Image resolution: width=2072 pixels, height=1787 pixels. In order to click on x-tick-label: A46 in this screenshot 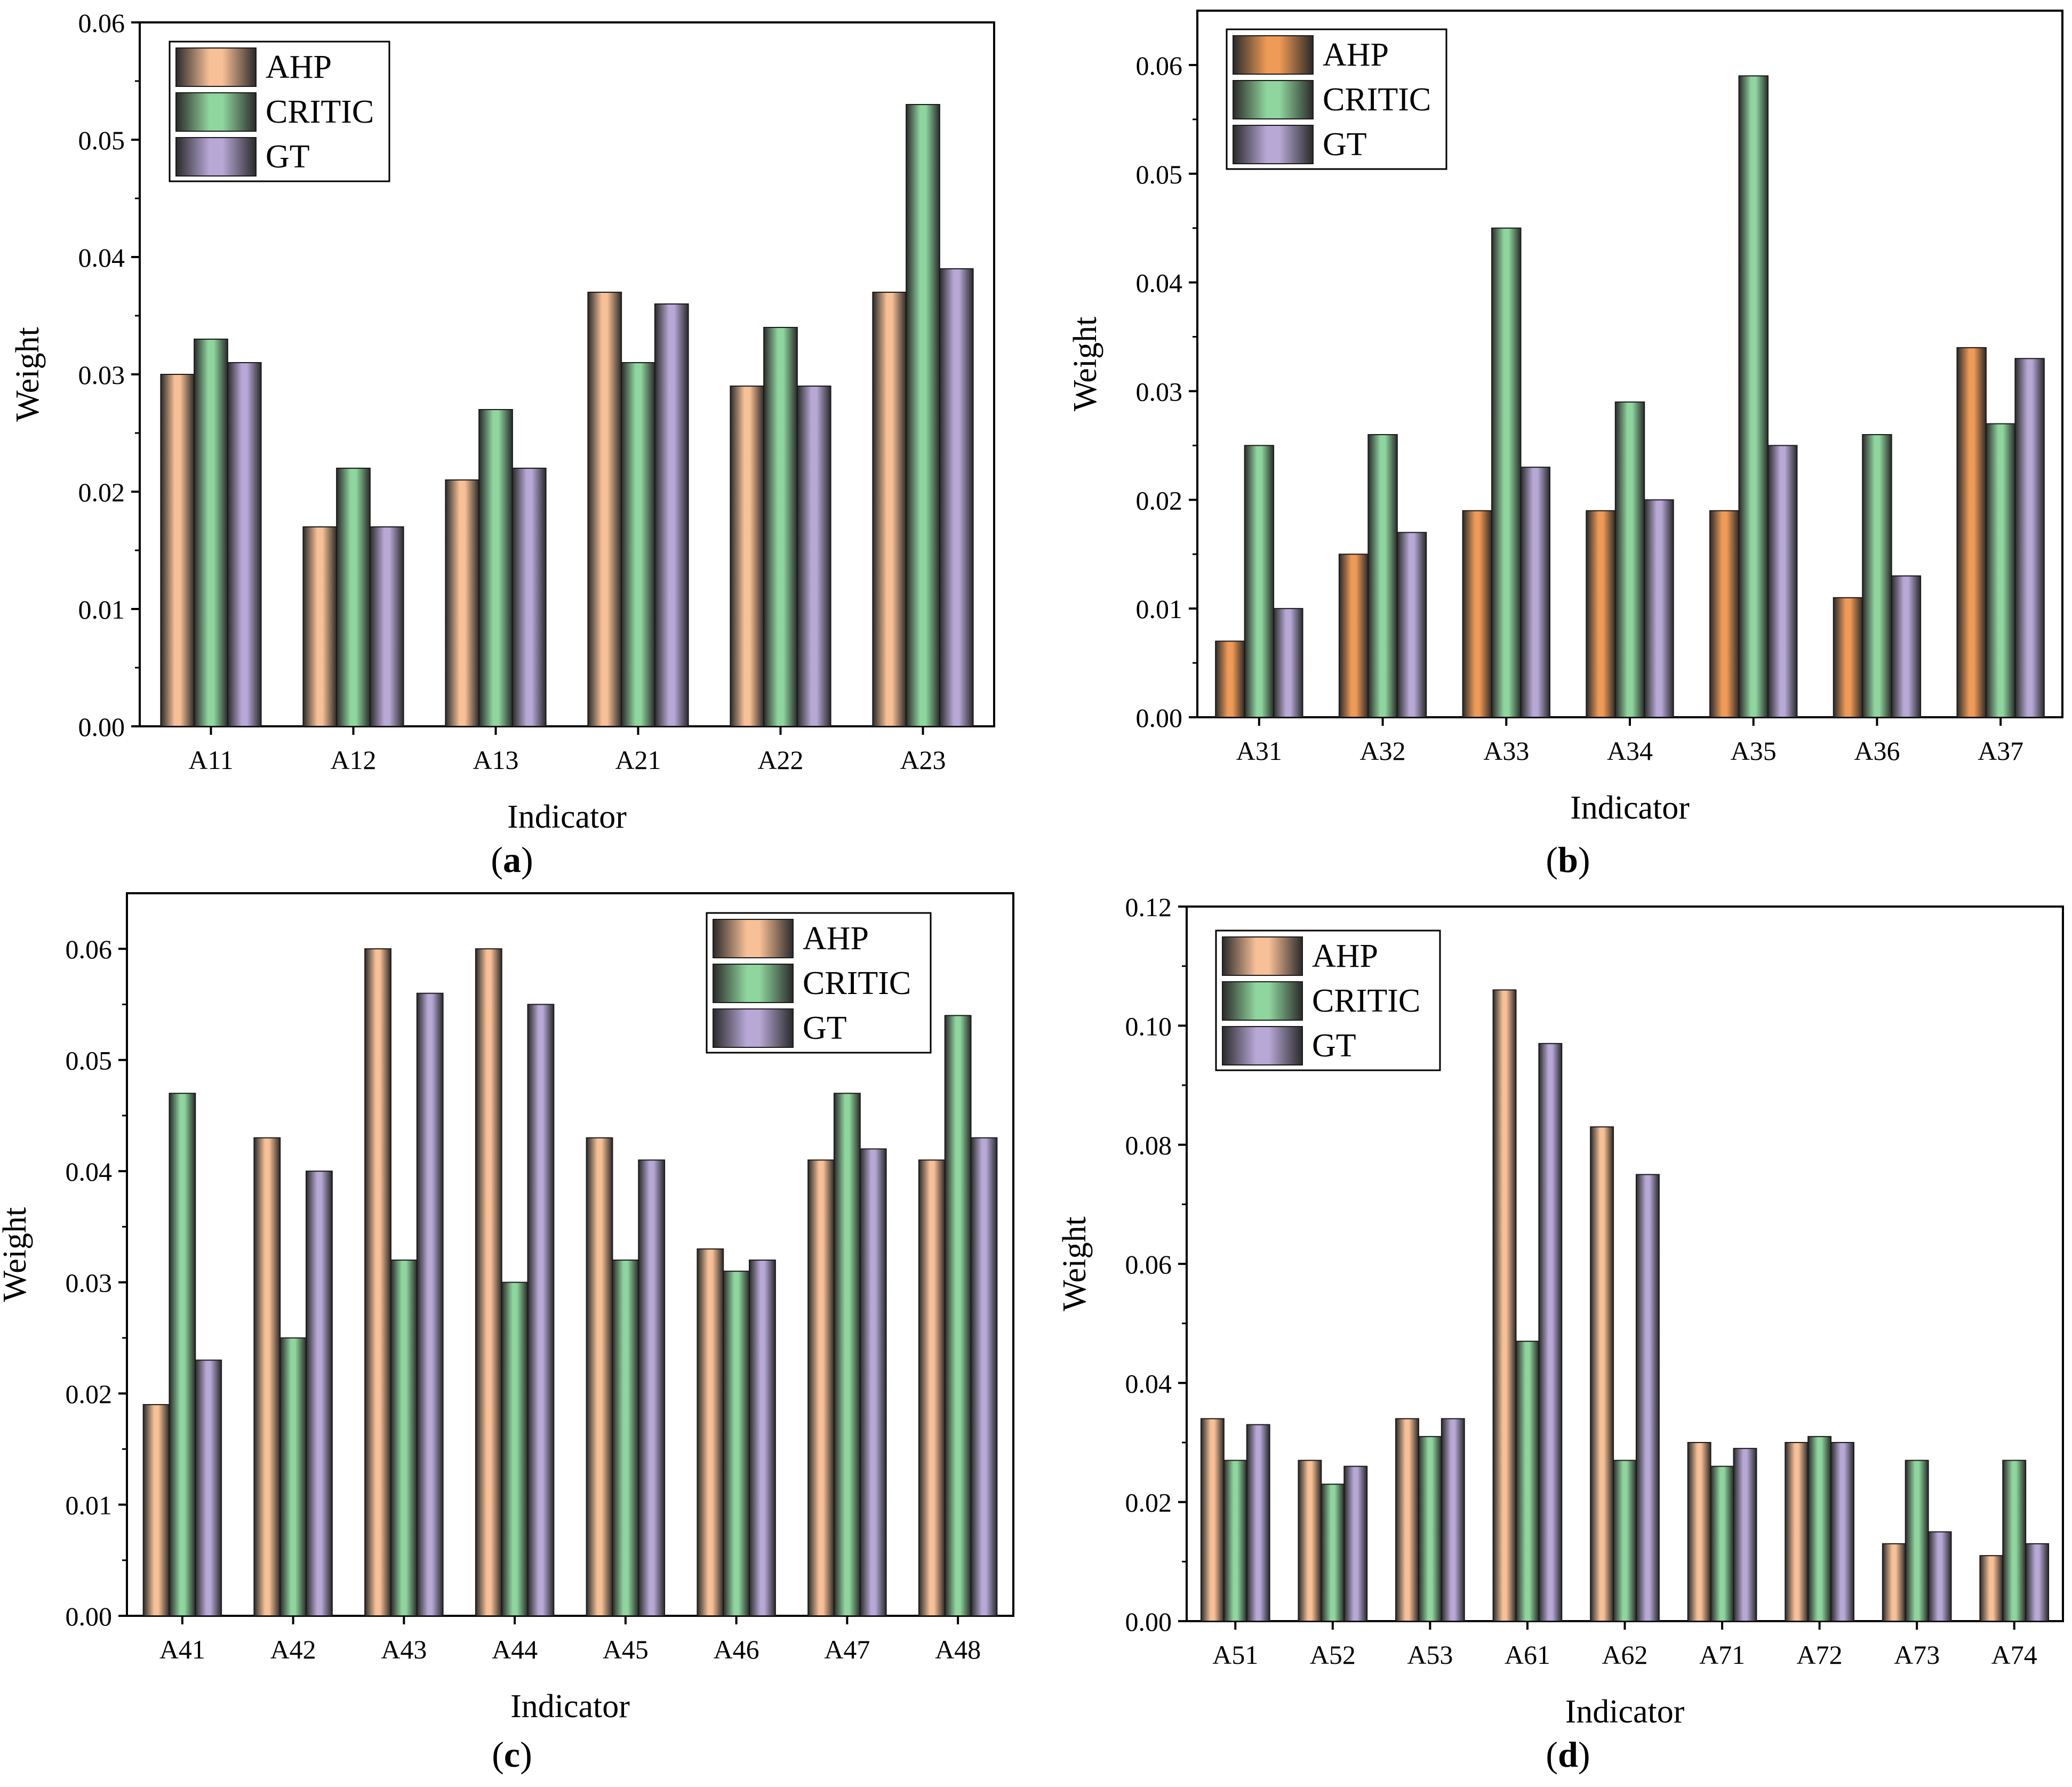, I will do `click(736, 1649)`.